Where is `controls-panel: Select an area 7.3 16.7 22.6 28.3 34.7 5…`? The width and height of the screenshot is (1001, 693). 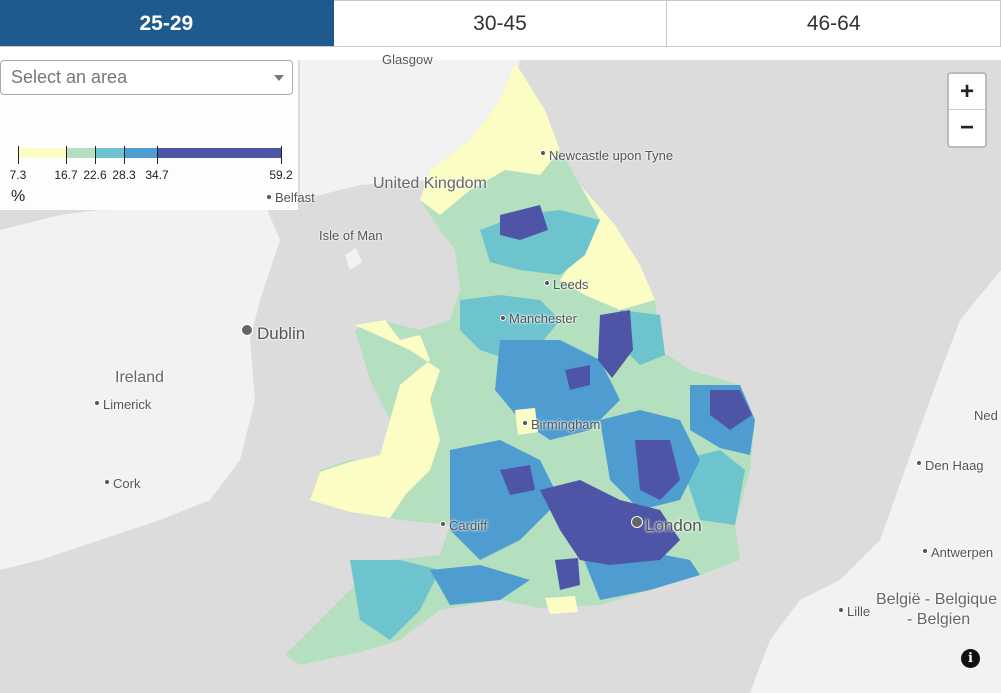
controls-panel: Select an area 7.3 16.7 22.6 28.3 34.7 5… is located at coordinates (149, 135).